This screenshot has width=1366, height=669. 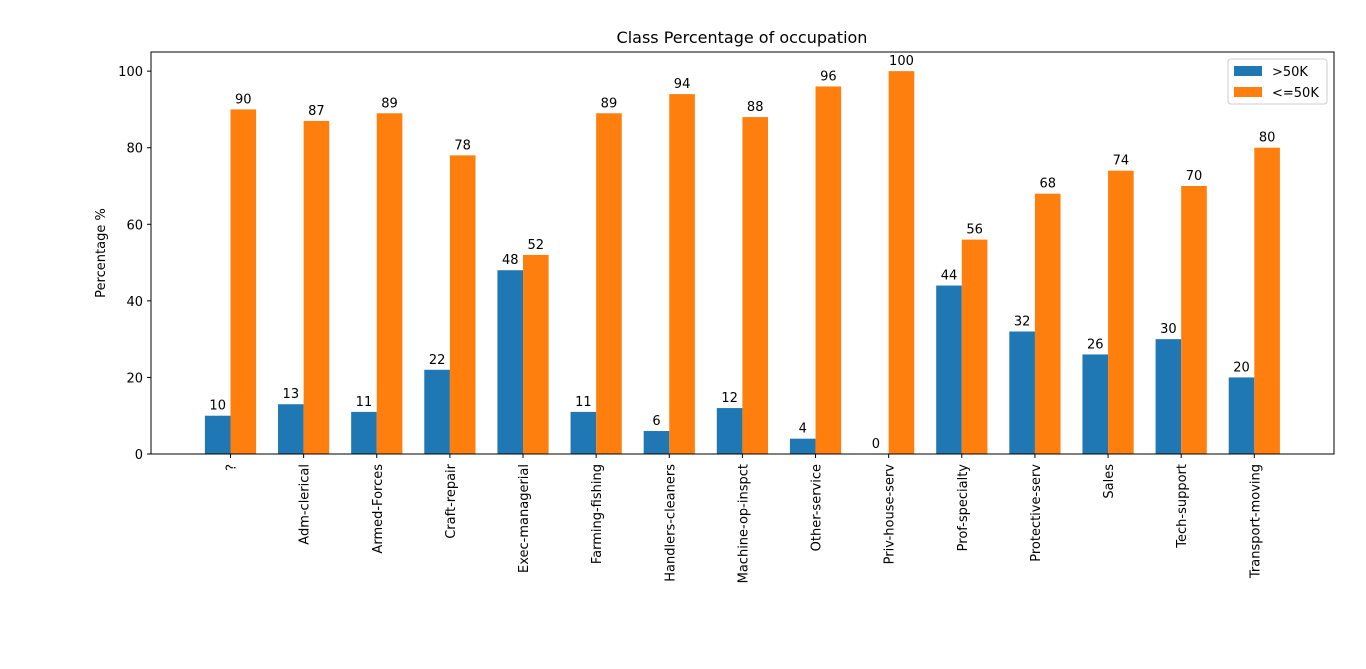 What do you see at coordinates (682, 84) in the screenshot?
I see `data-label-le50k-6: 94` at bounding box center [682, 84].